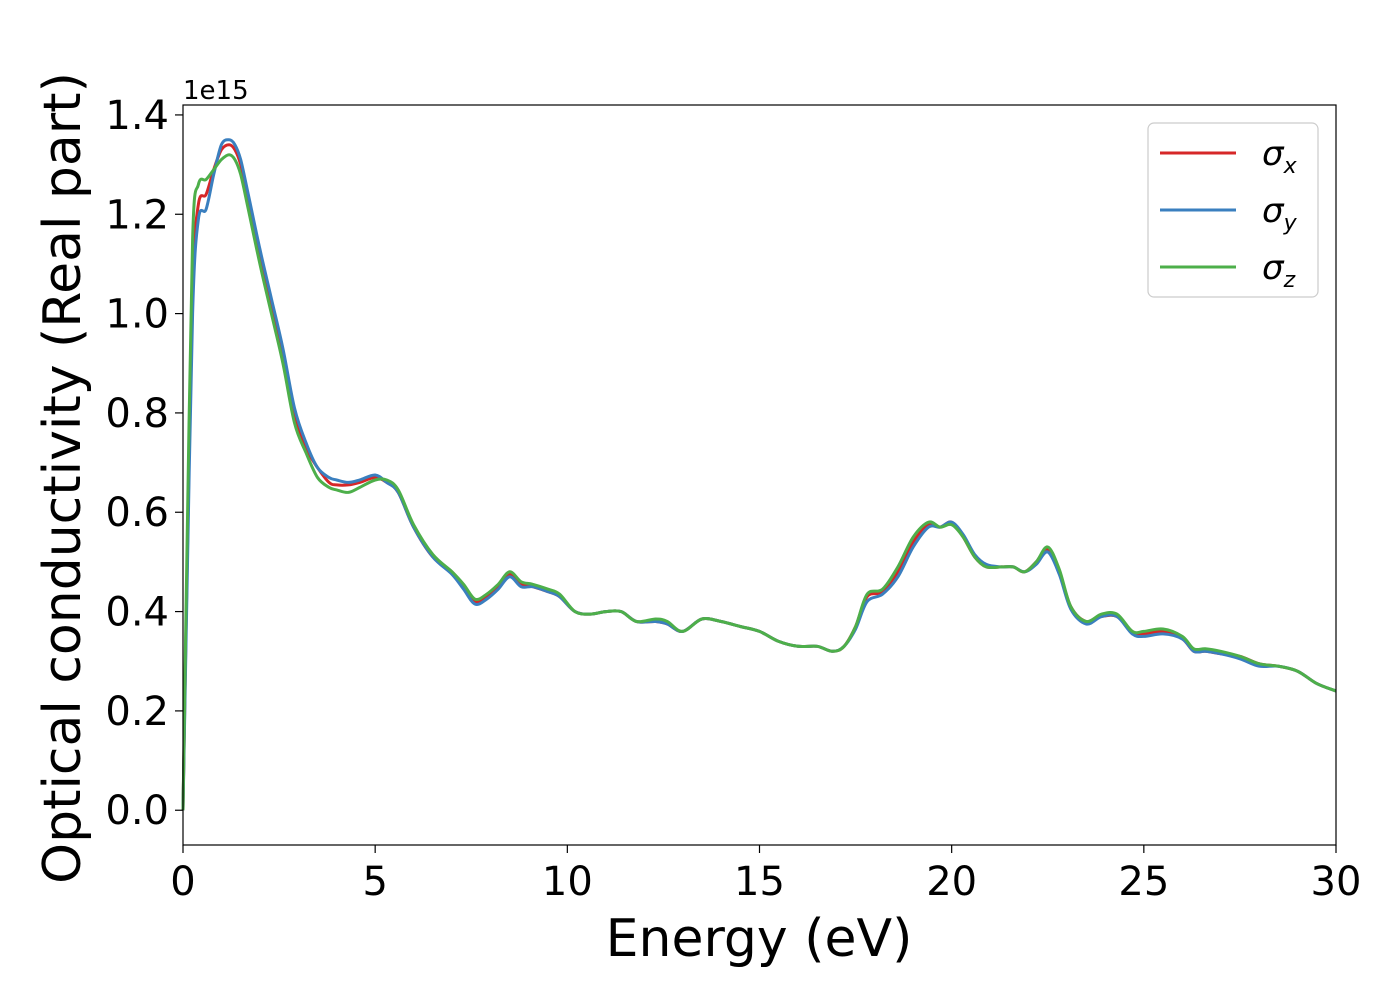  I want to click on y-tick-label: 0.4, so click(137, 613).